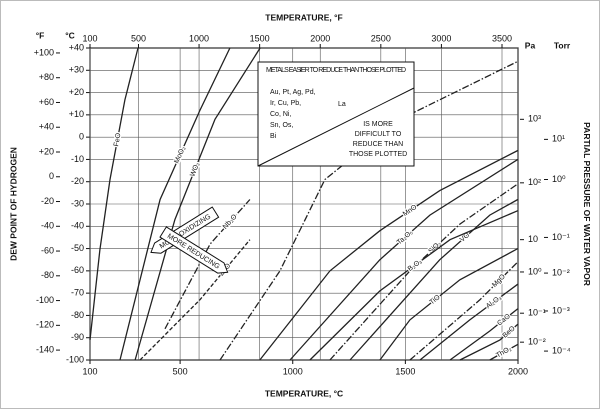 This screenshot has width=600, height=409. What do you see at coordinates (76, 92) in the screenshot?
I see `y-tick-label: +20` at bounding box center [76, 92].